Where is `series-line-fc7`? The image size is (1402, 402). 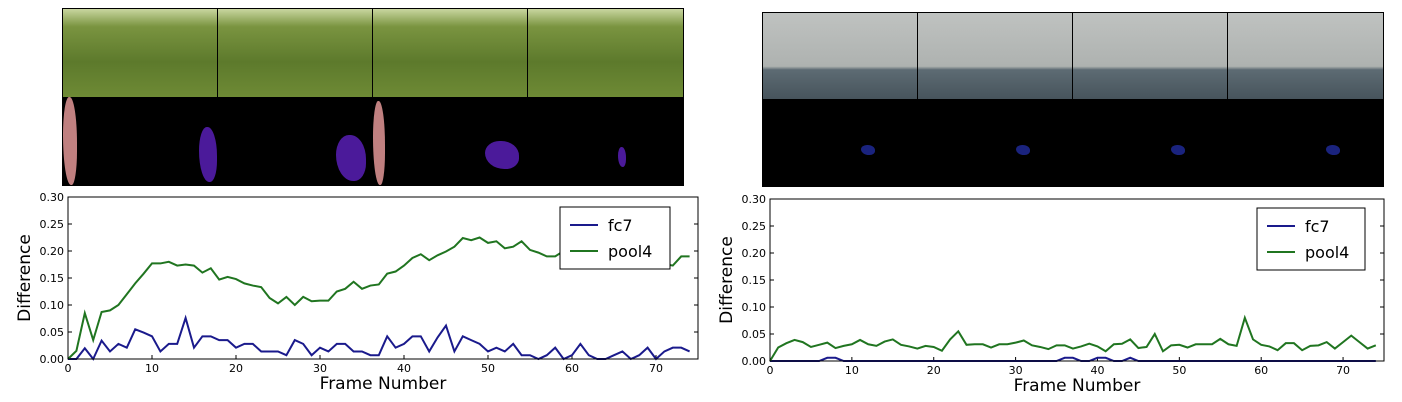 series-line-fc7 is located at coordinates (379, 337).